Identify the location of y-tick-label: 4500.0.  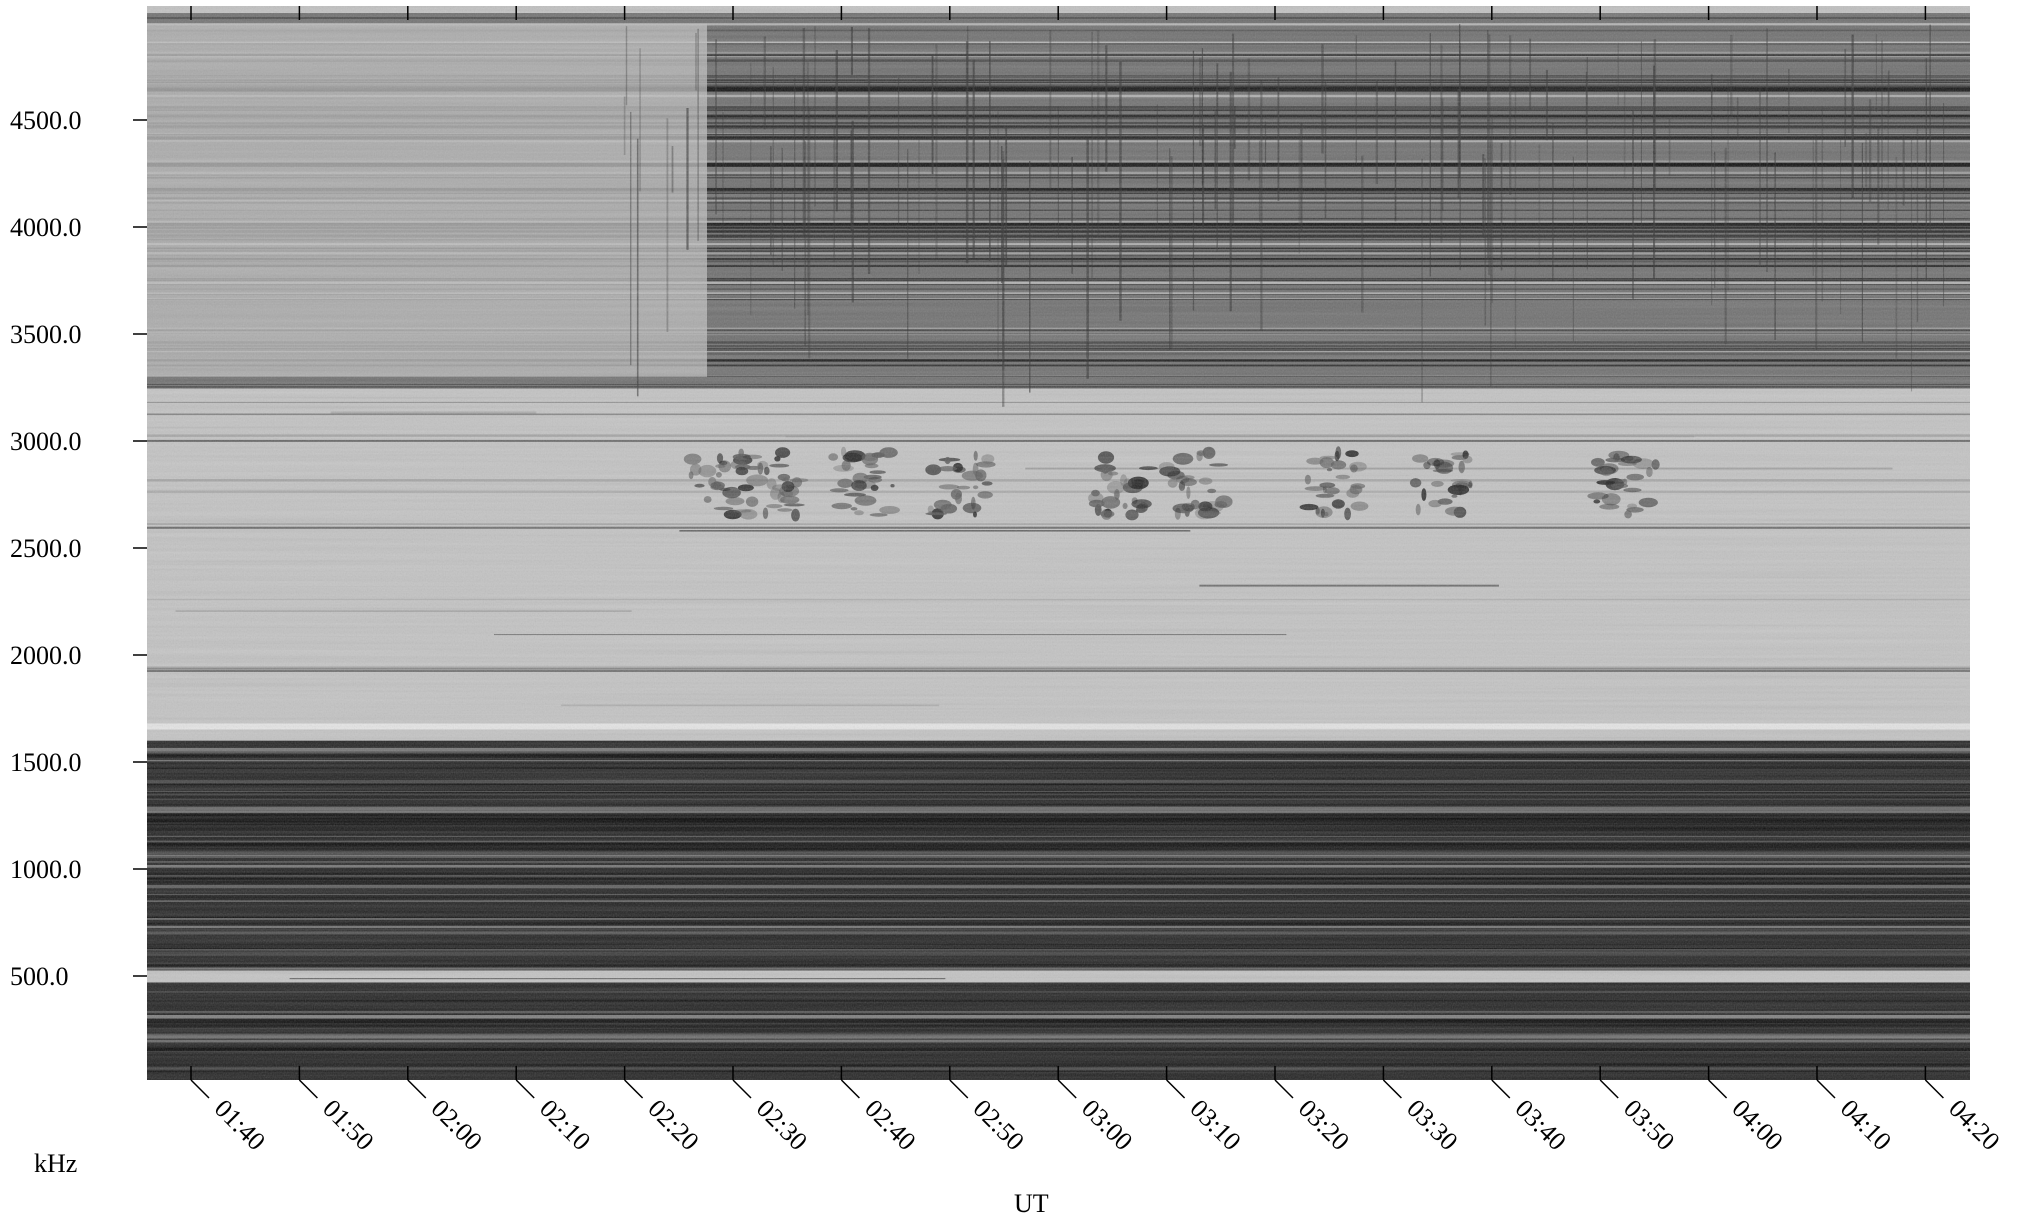
(46, 120).